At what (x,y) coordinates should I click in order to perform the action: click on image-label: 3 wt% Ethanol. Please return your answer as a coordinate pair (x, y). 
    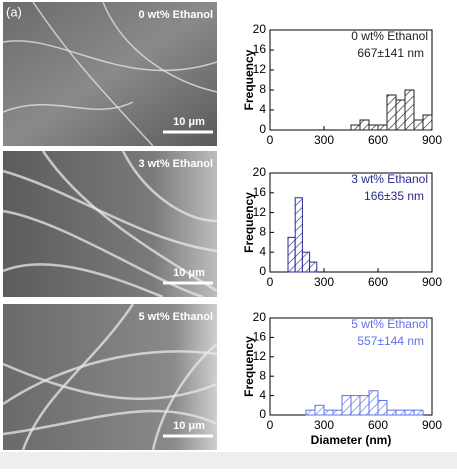
    Looking at the image, I should click on (175, 164).